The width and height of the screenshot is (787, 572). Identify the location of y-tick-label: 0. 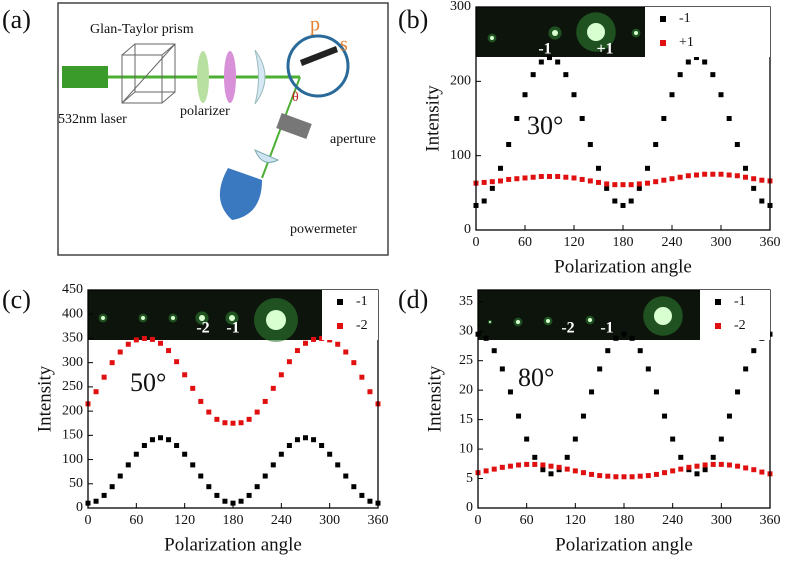
(467, 229).